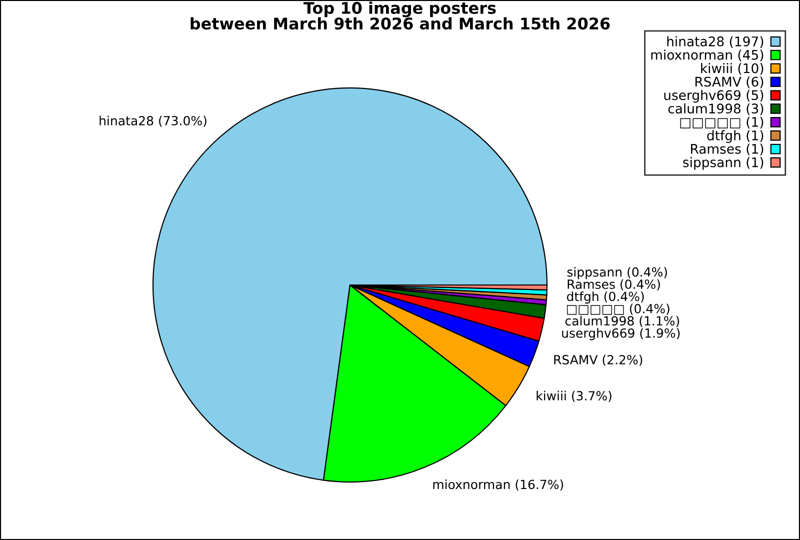  Describe the element at coordinates (715, 42) in the screenshot. I see `legend-label: hinata28 (197)` at that location.